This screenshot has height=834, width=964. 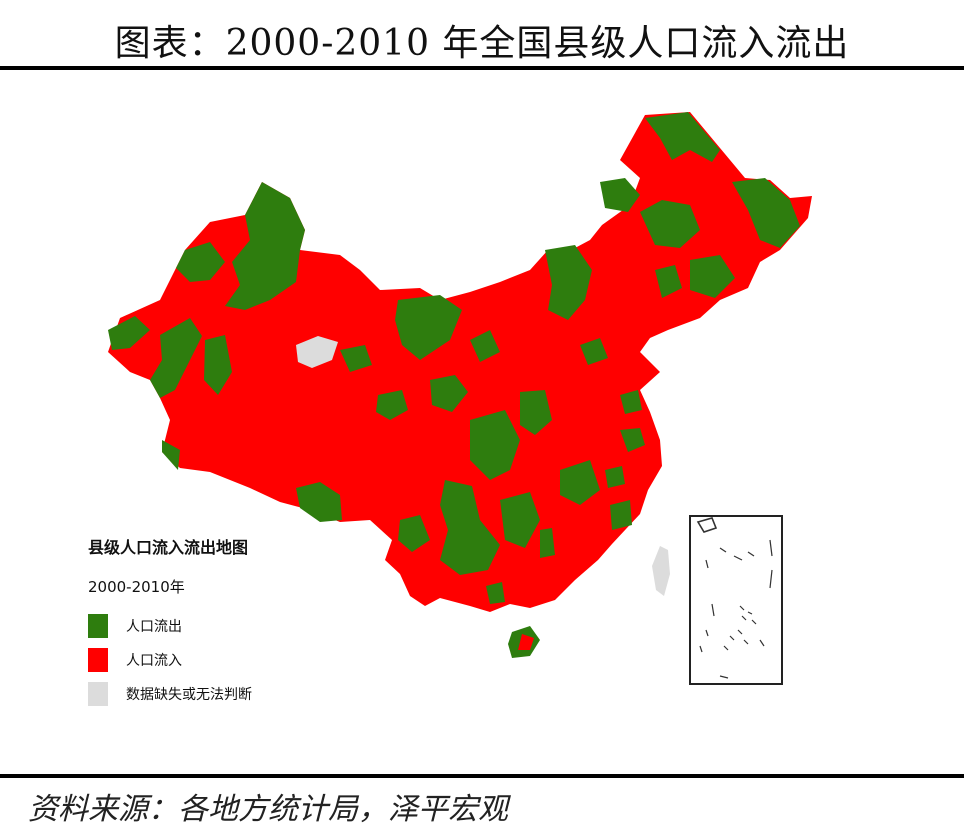 I want to click on legend-item-outflow: 人口流出, so click(x=170, y=626).